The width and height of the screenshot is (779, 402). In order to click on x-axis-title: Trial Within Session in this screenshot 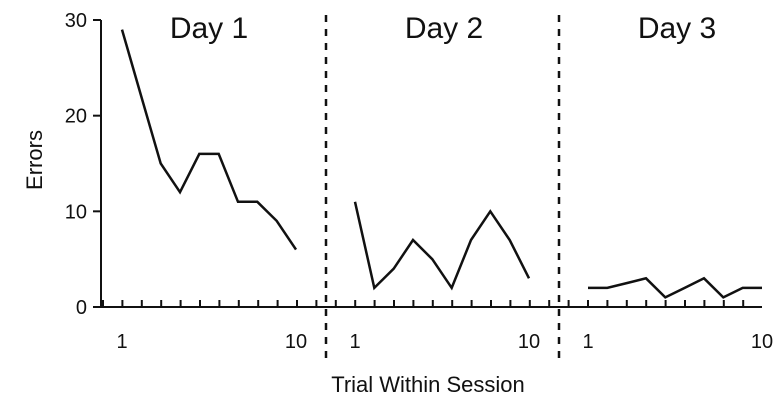, I will do `click(428, 384)`.